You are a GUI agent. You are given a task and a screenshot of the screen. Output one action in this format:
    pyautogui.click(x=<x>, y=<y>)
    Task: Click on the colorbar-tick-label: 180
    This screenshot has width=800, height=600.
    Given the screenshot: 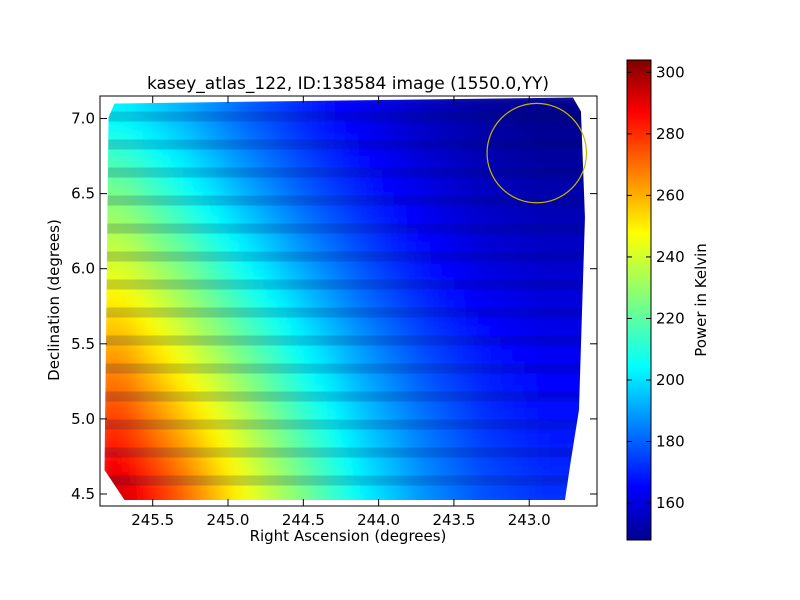 What is the action you would take?
    pyautogui.click(x=670, y=442)
    